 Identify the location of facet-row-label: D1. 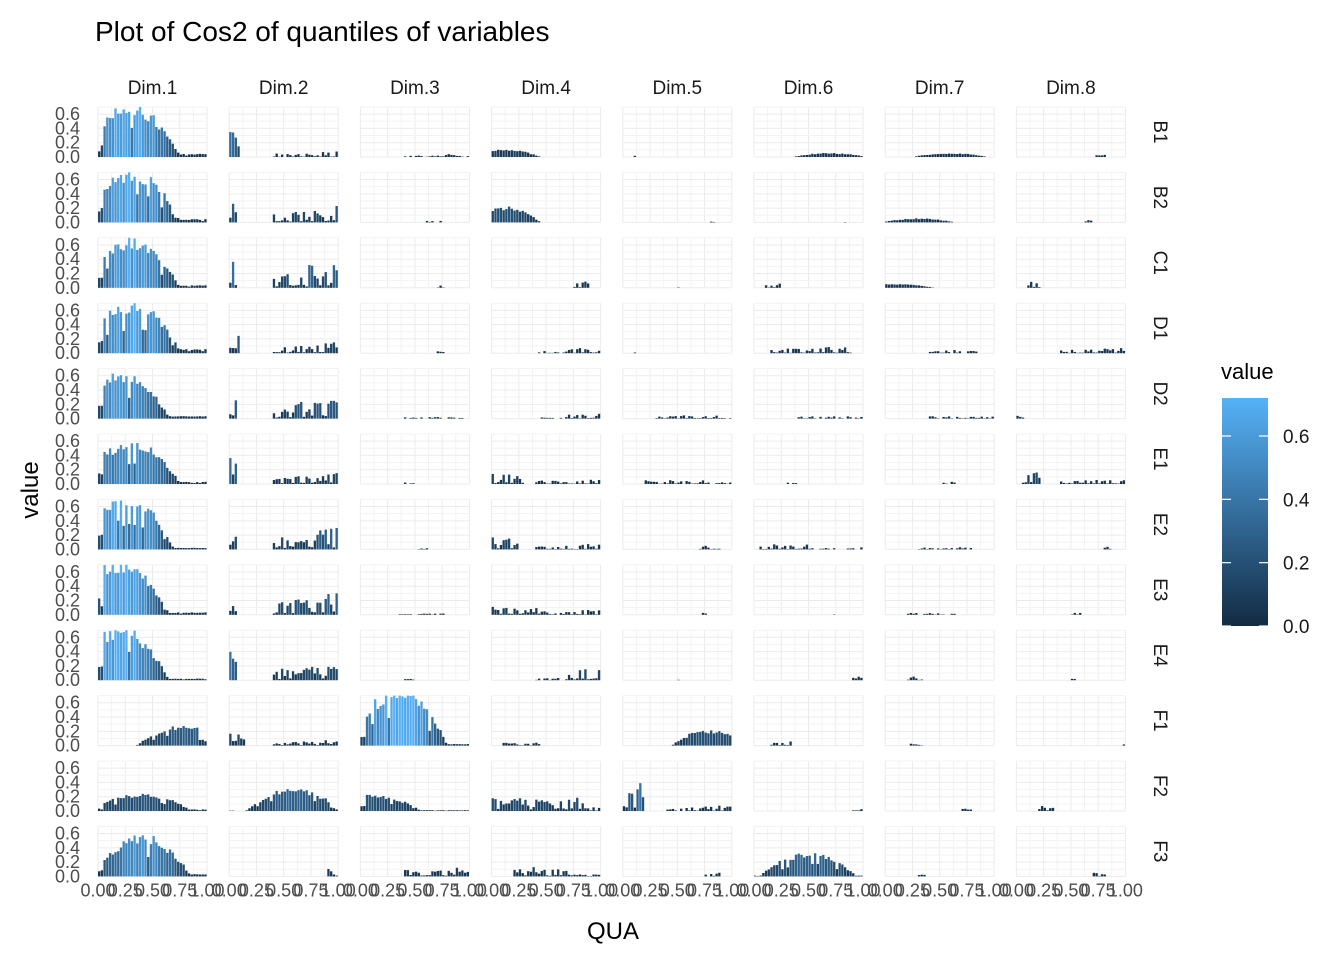
(1159, 328).